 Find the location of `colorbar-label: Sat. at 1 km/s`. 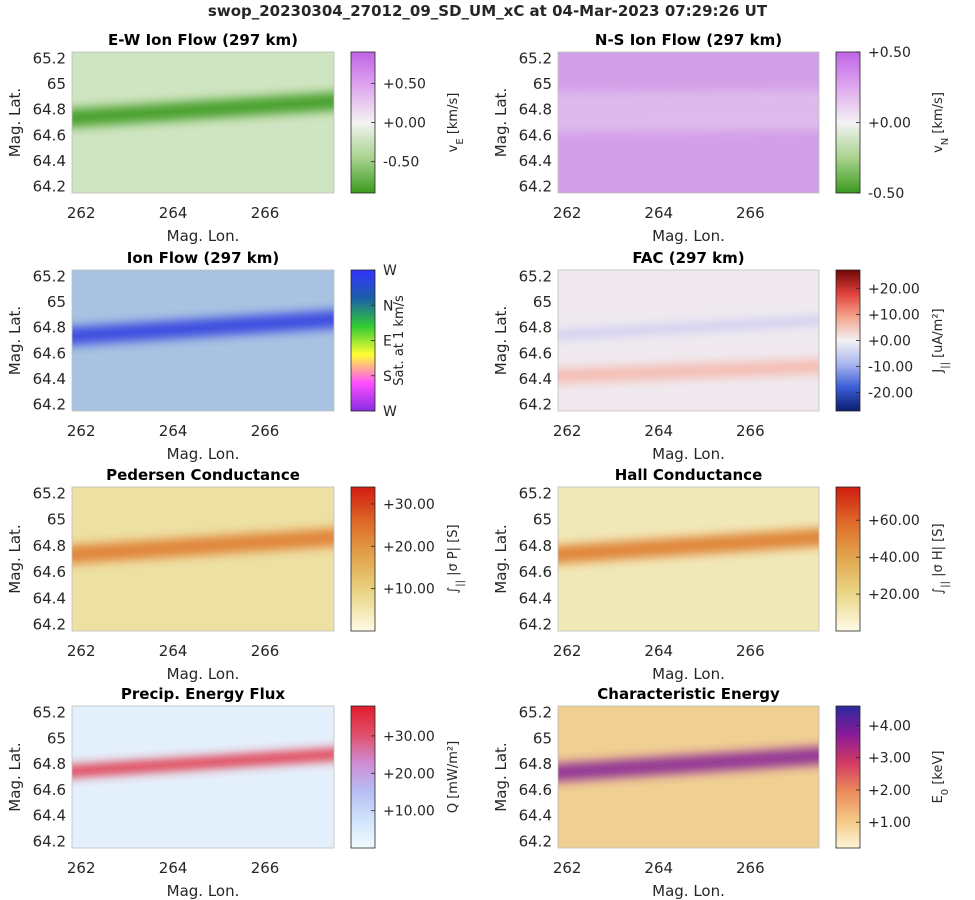

colorbar-label: Sat. at 1 km/s is located at coordinates (399, 340).